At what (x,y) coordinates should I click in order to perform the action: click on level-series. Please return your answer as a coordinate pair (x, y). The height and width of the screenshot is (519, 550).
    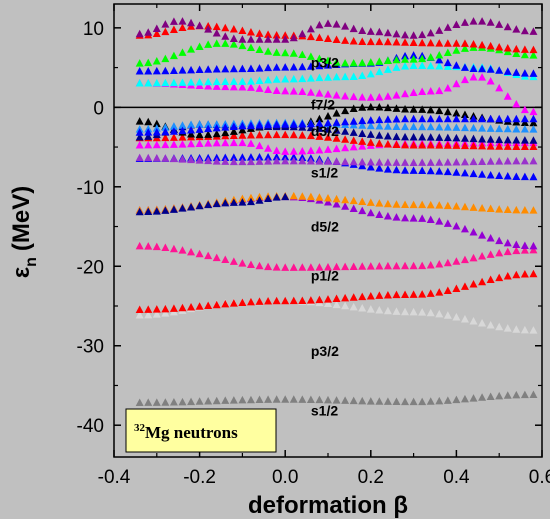
    Looking at the image, I should click on (336, 30).